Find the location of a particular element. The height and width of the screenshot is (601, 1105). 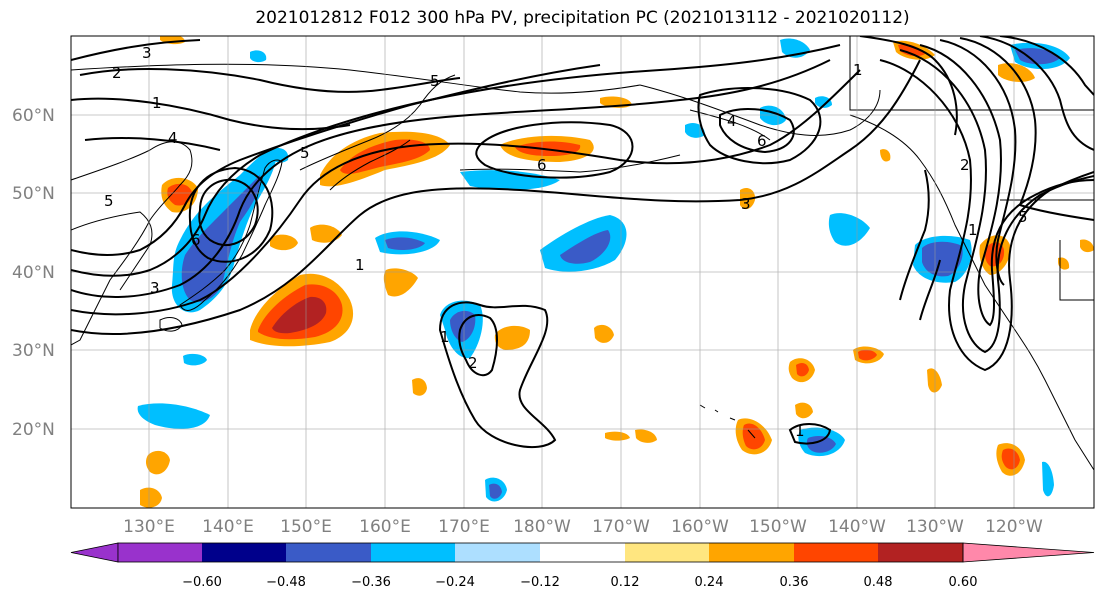

lat-label: 50°N is located at coordinates (33, 194).